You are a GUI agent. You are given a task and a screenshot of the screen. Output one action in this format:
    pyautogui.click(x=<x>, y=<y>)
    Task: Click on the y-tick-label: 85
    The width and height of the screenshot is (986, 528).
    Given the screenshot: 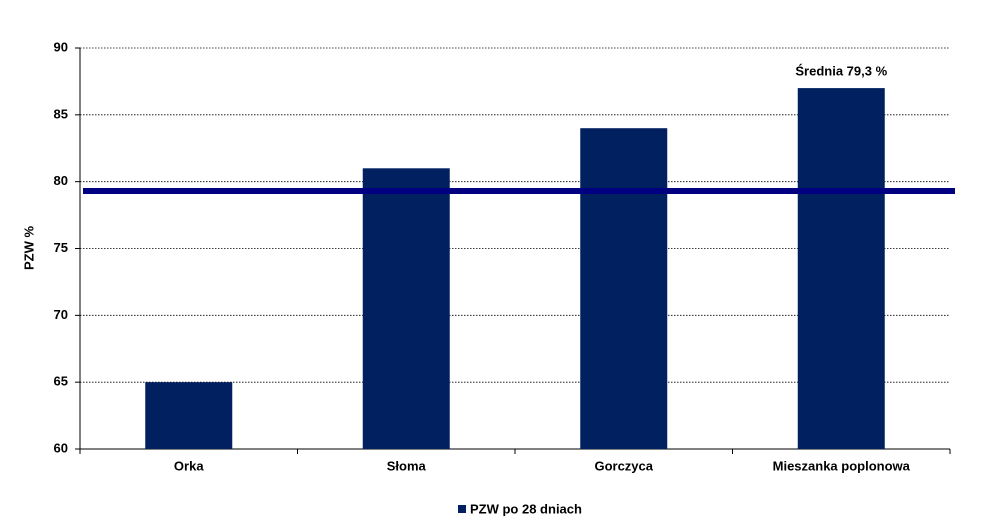 What is the action you would take?
    pyautogui.click(x=61, y=113)
    